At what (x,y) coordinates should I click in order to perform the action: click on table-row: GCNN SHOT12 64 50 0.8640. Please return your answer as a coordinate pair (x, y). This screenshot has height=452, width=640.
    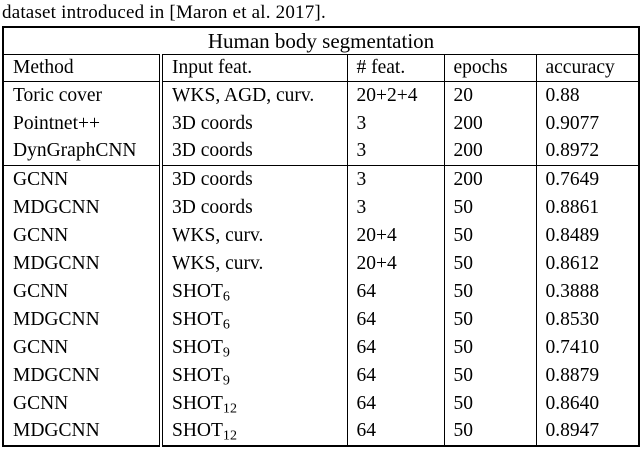
    Looking at the image, I should click on (321, 403).